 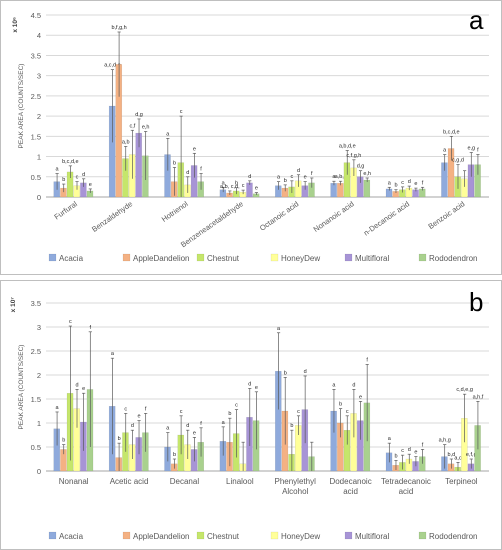 I want to click on significance-label: e,f,g, so click(x=471, y=455).